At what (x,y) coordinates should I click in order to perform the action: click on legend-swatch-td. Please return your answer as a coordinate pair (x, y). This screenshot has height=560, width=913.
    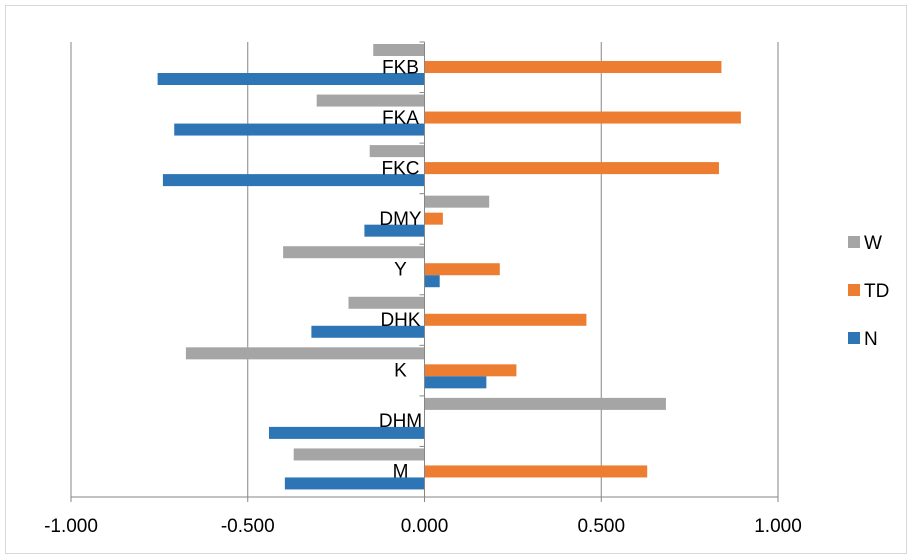
    Looking at the image, I should click on (854, 290).